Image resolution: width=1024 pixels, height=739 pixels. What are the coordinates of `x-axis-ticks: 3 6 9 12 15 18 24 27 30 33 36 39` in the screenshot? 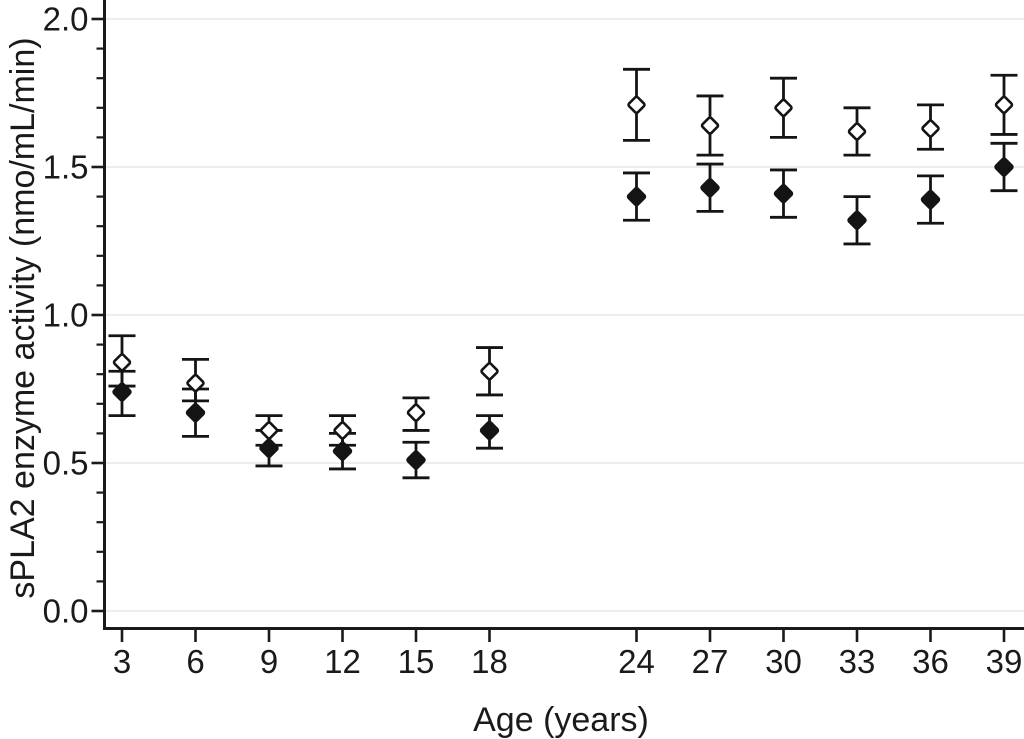 It's located at (568, 655).